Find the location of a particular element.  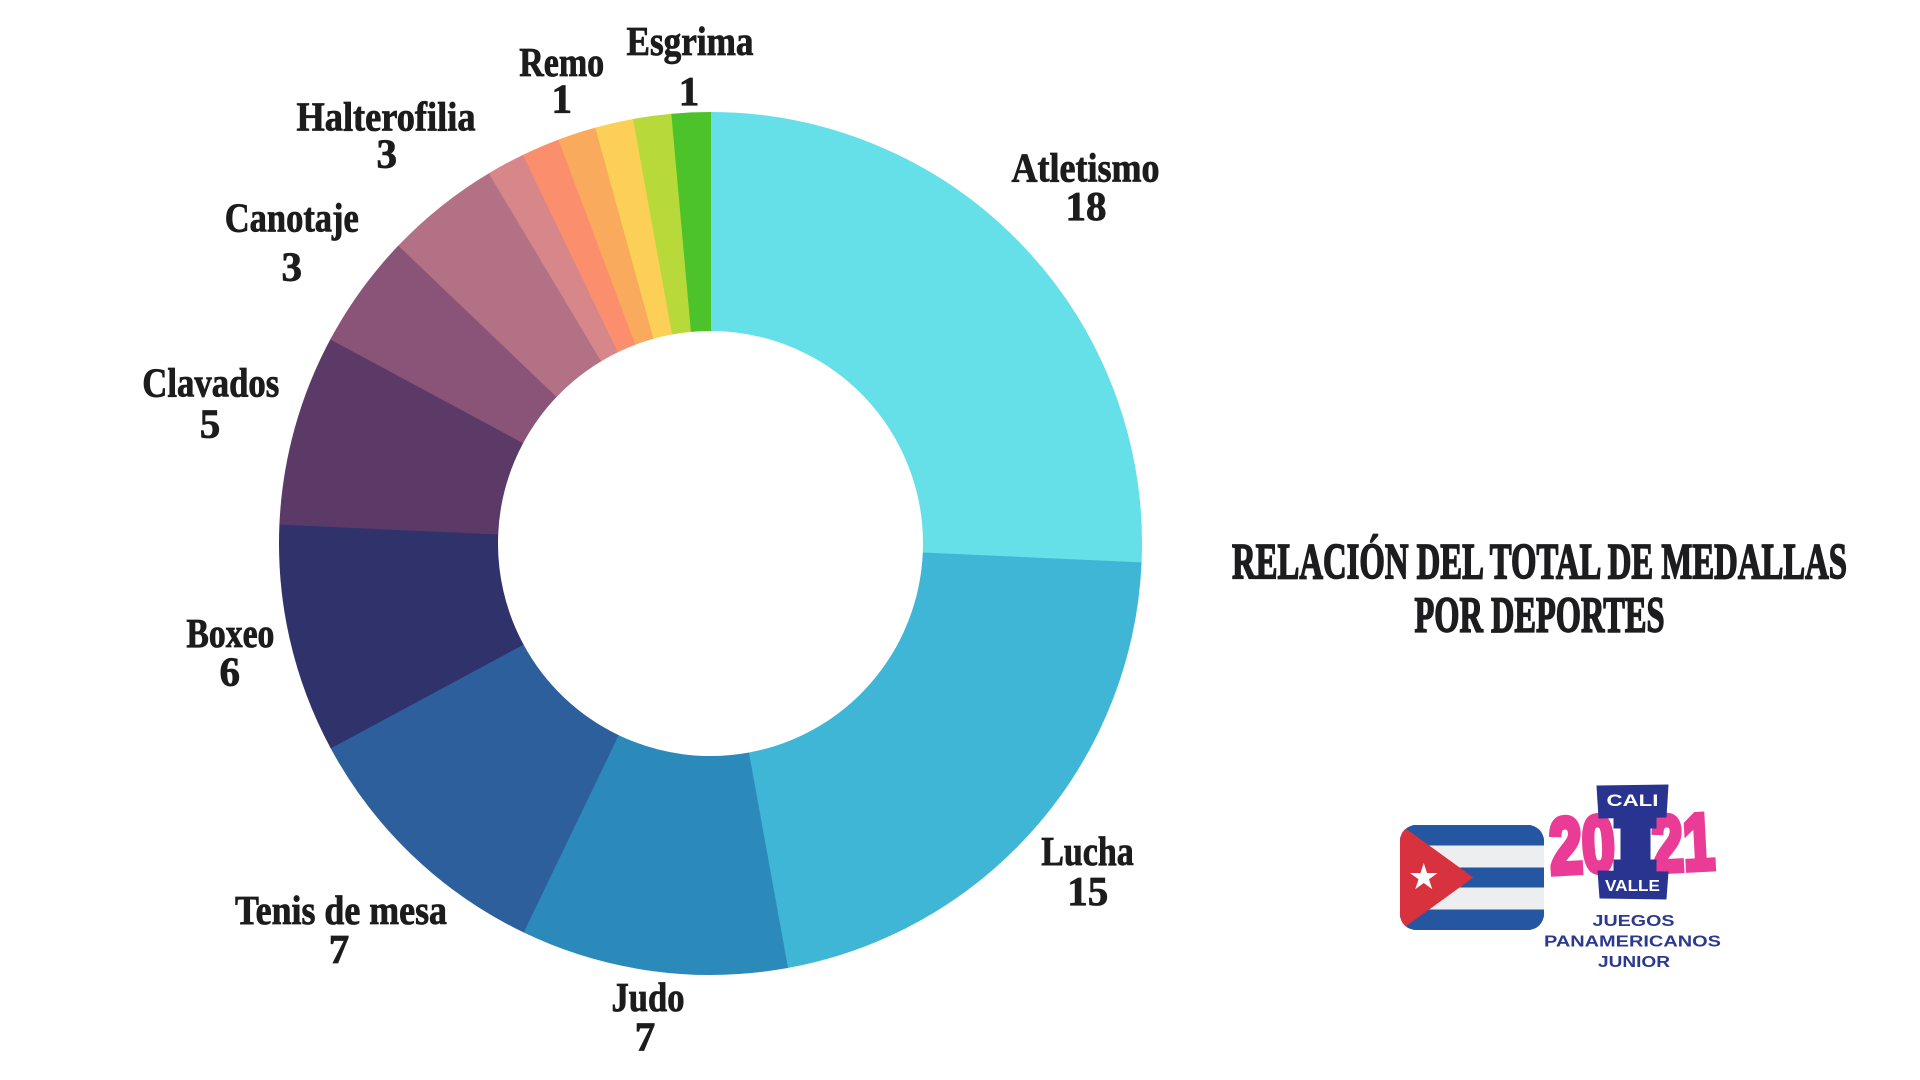

svg-text: Halterofilia is located at coordinates (386, 117).